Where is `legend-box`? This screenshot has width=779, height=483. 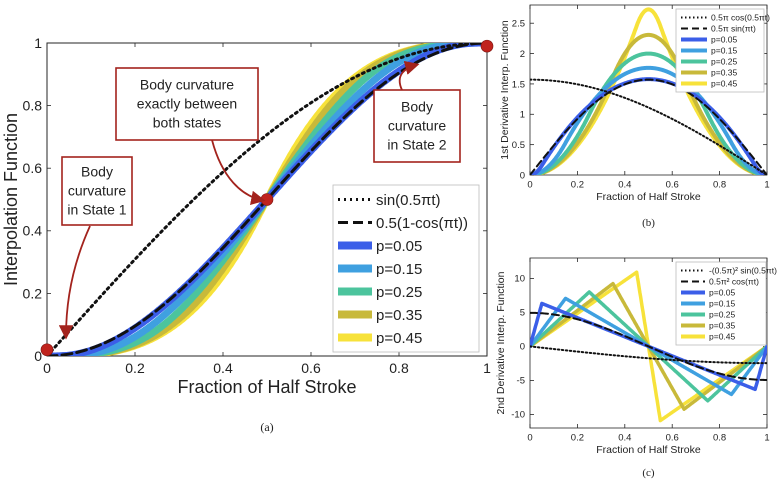
legend-box is located at coordinates (406, 268).